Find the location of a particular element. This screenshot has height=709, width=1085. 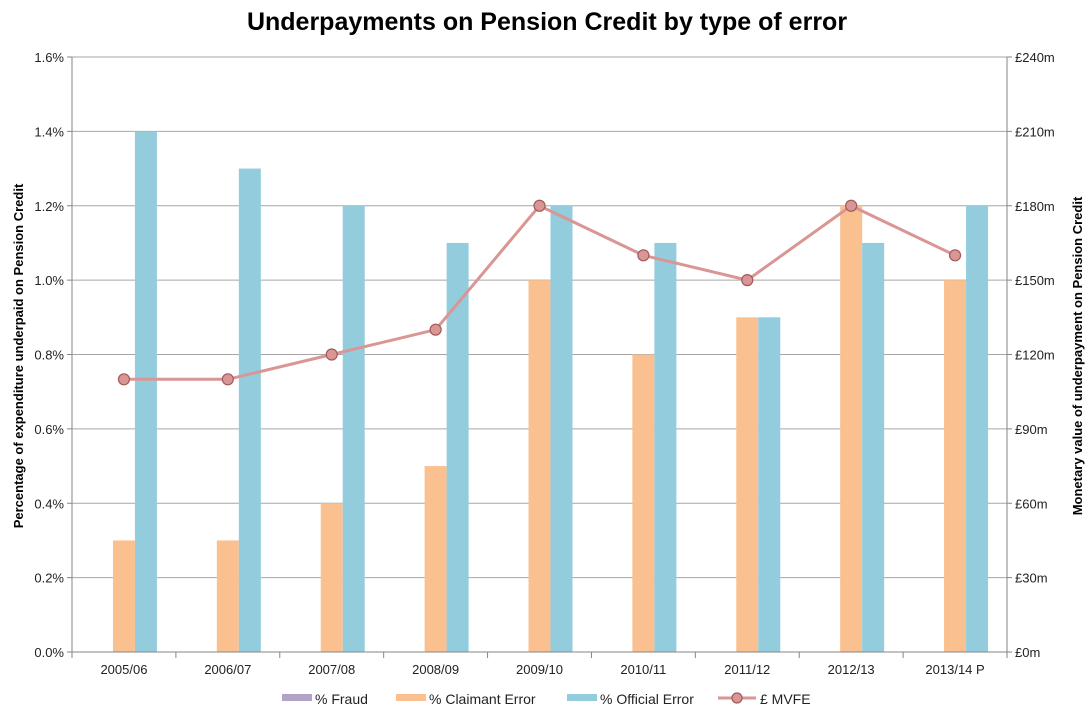

x-tick-label: 2005/06 is located at coordinates (123, 669).